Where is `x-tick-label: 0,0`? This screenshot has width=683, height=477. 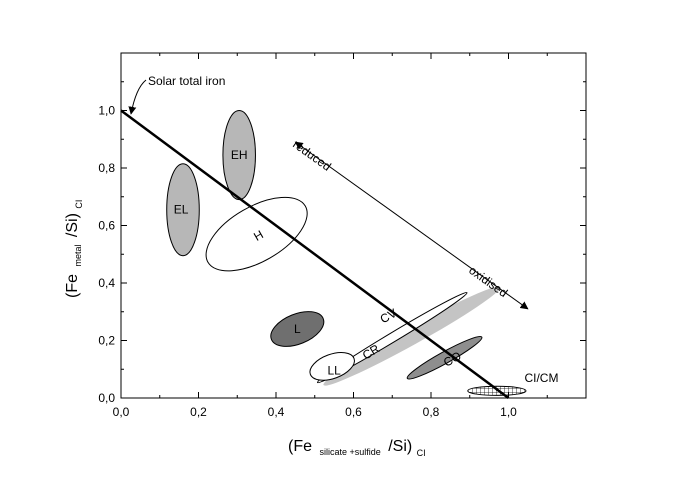 x-tick-label: 0,0 is located at coordinates (121, 412).